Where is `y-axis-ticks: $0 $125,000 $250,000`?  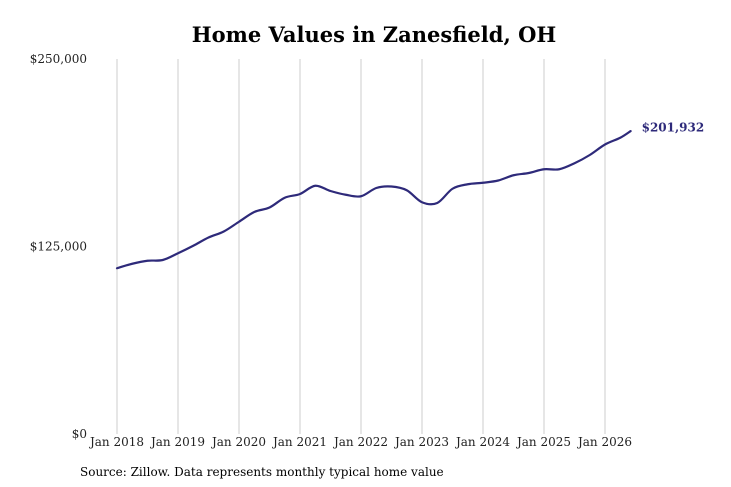 y-axis-ticks: $0 $125,000 $250,000 is located at coordinates (58, 246).